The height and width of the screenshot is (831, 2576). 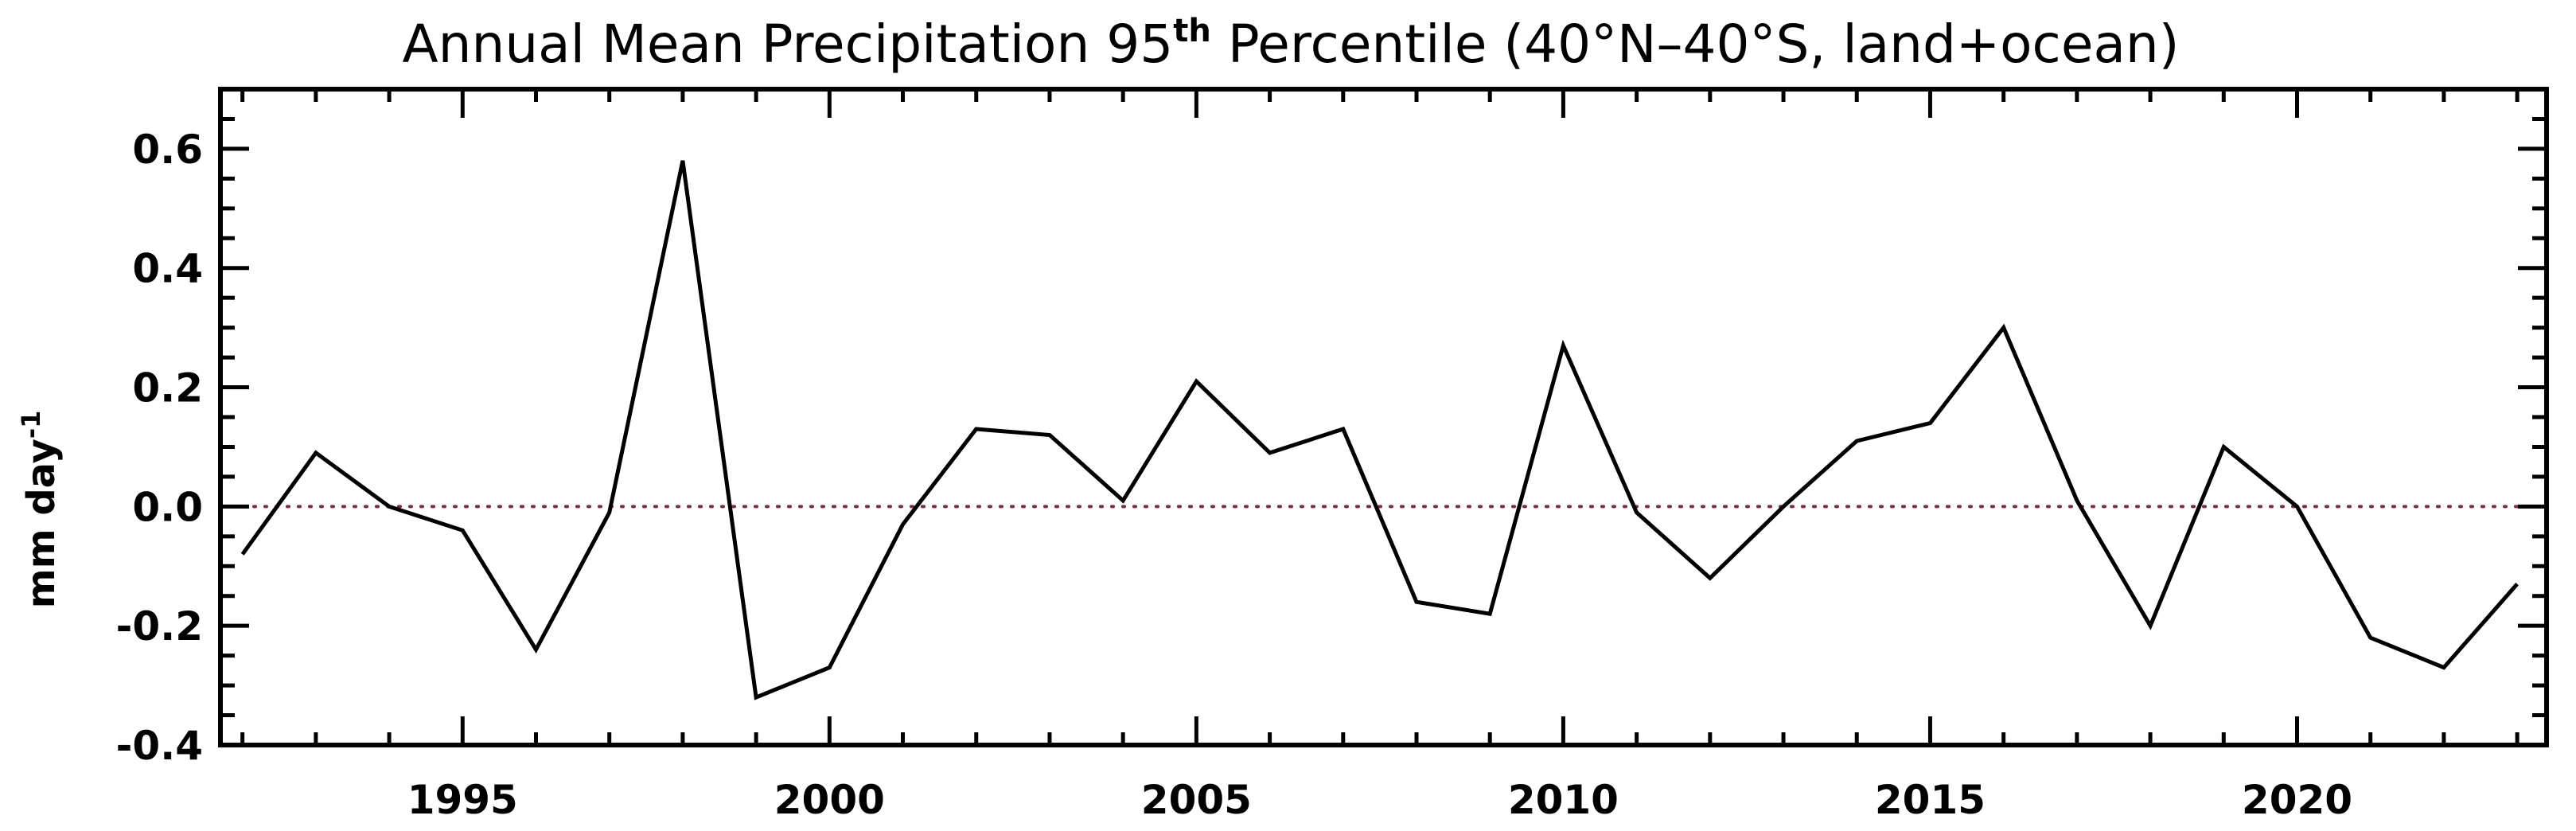 I want to click on y-tick-label: 0.4, so click(x=167, y=269).